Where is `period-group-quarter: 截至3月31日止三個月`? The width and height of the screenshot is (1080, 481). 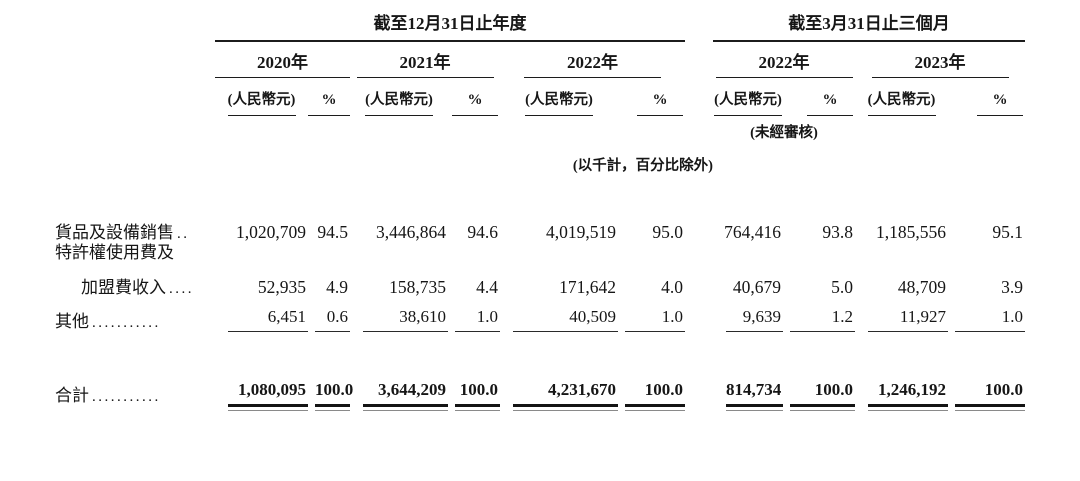
period-group-quarter: 截至3月31日止三個月 is located at coordinates (869, 26).